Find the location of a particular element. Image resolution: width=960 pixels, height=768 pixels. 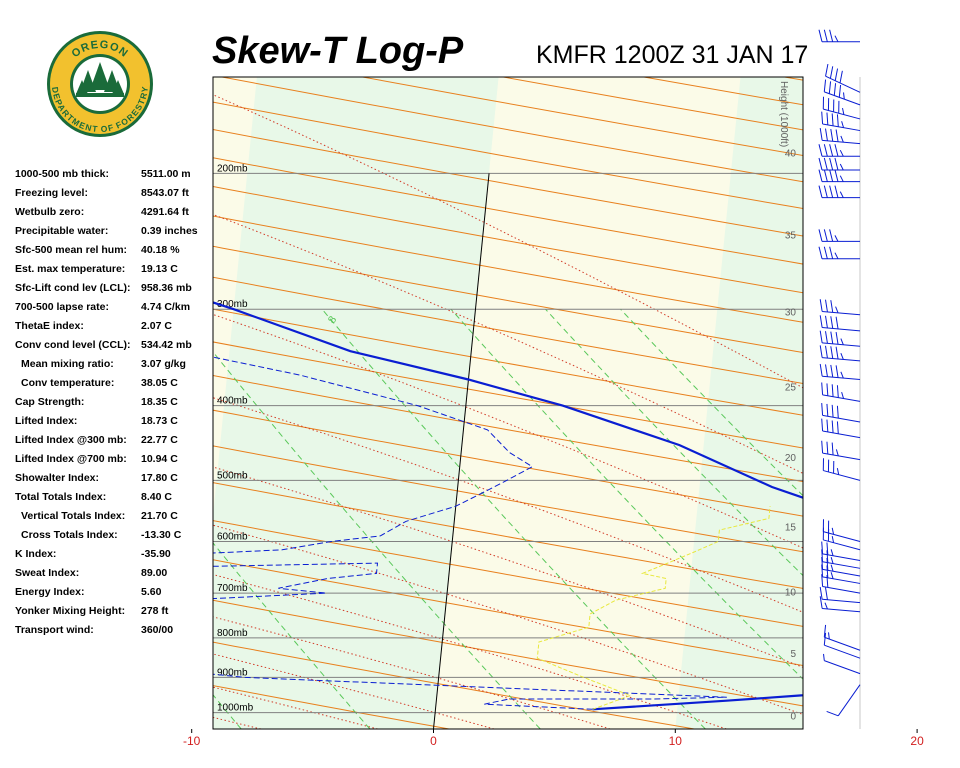

index-value: 8.40 C is located at coordinates (156, 497).